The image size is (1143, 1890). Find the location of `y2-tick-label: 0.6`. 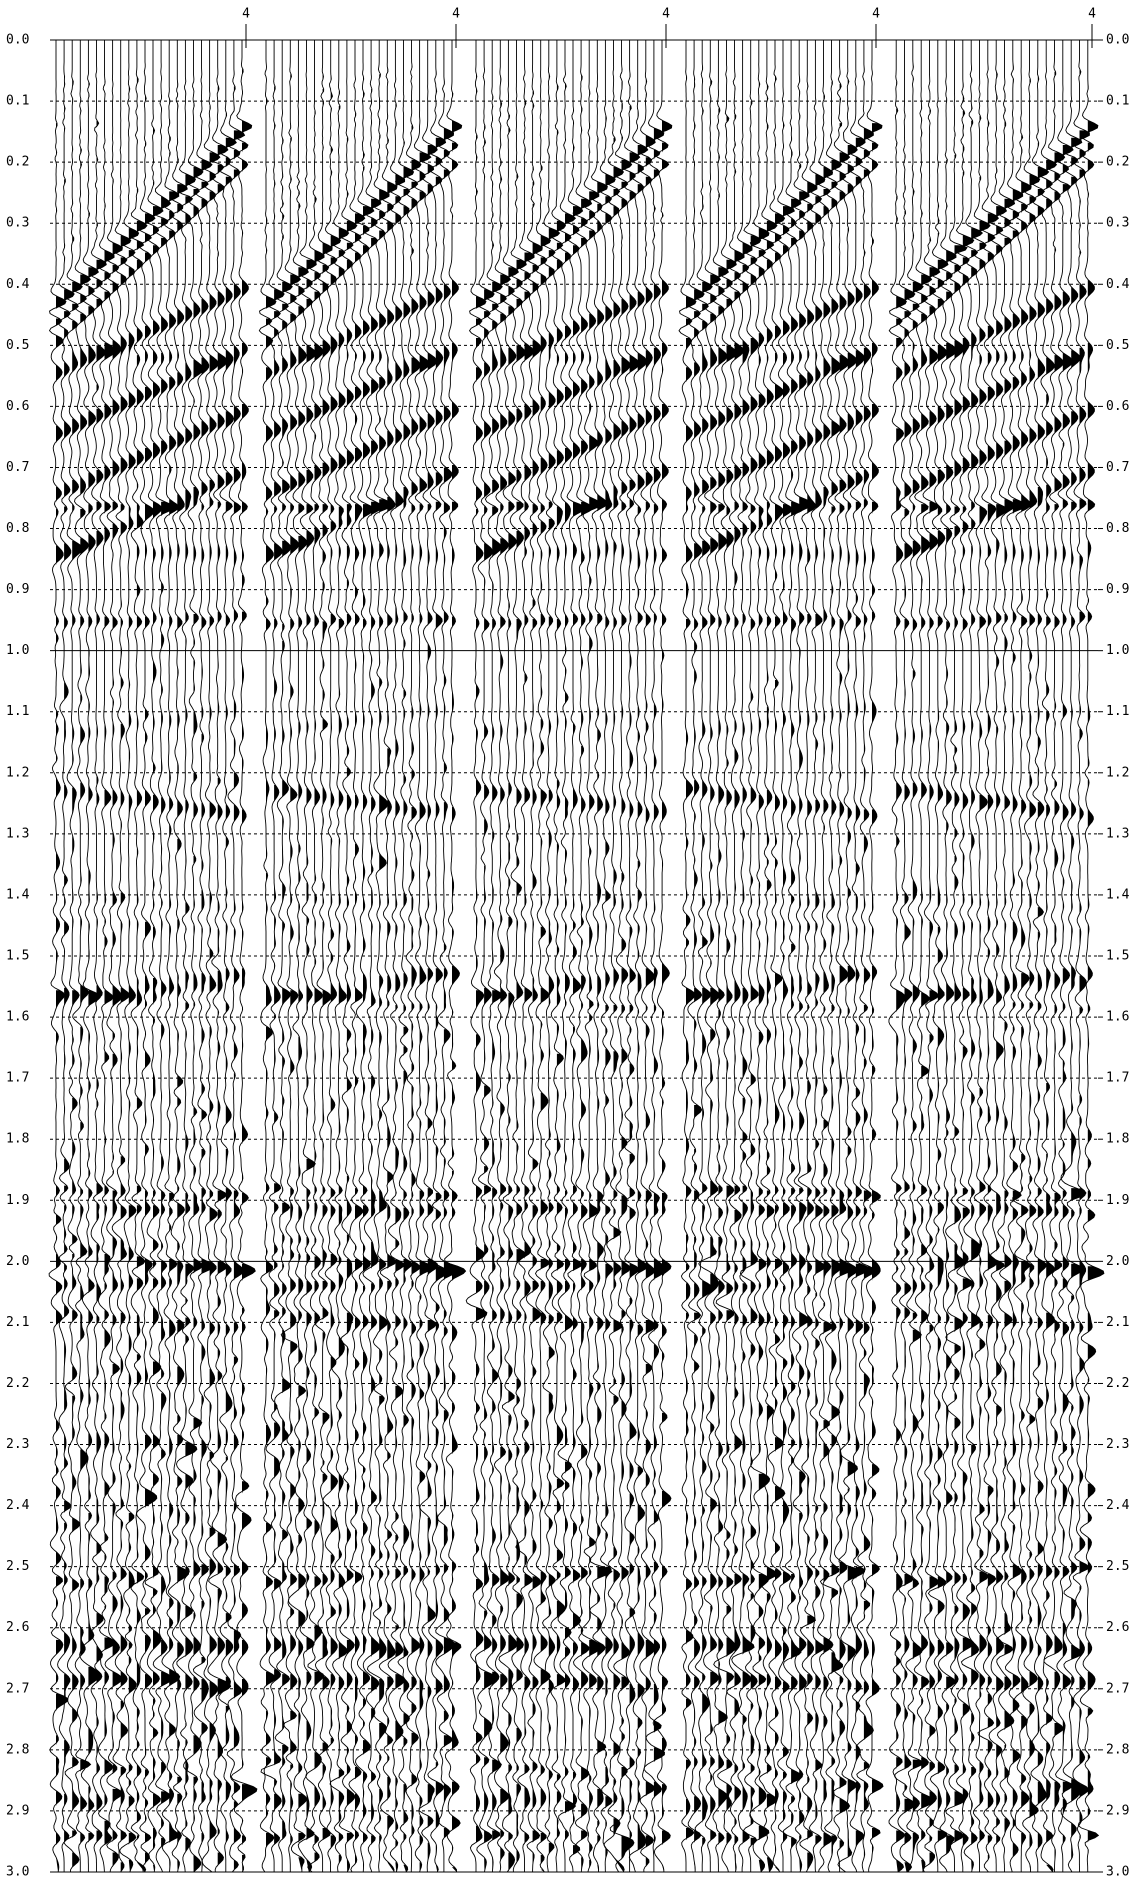

y2-tick-label: 0.6 is located at coordinates (1117, 406).